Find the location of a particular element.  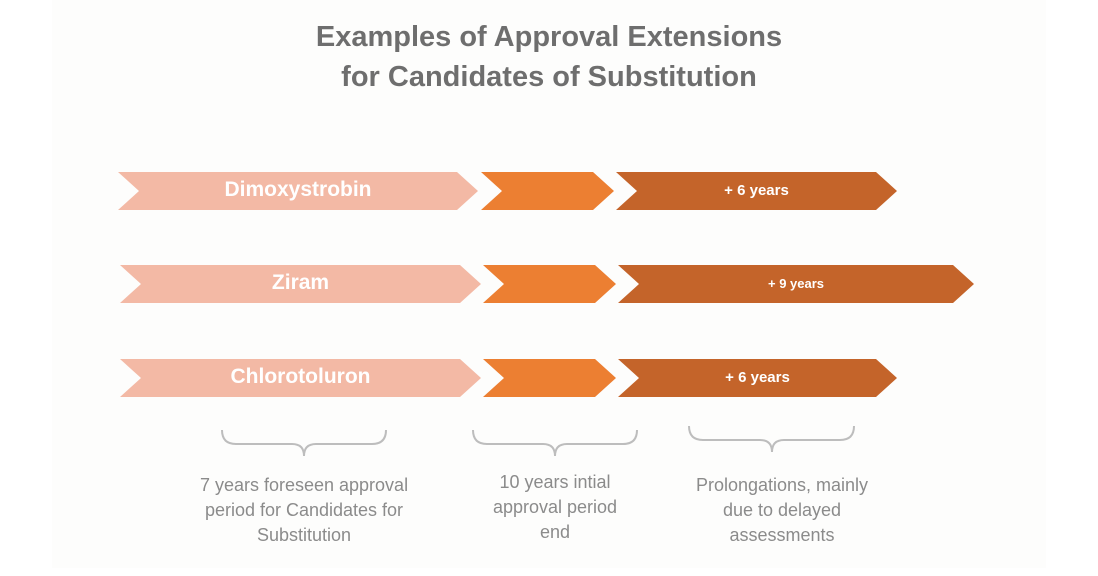

prolongation-arrow-chlorotoluron is located at coordinates (757, 378).